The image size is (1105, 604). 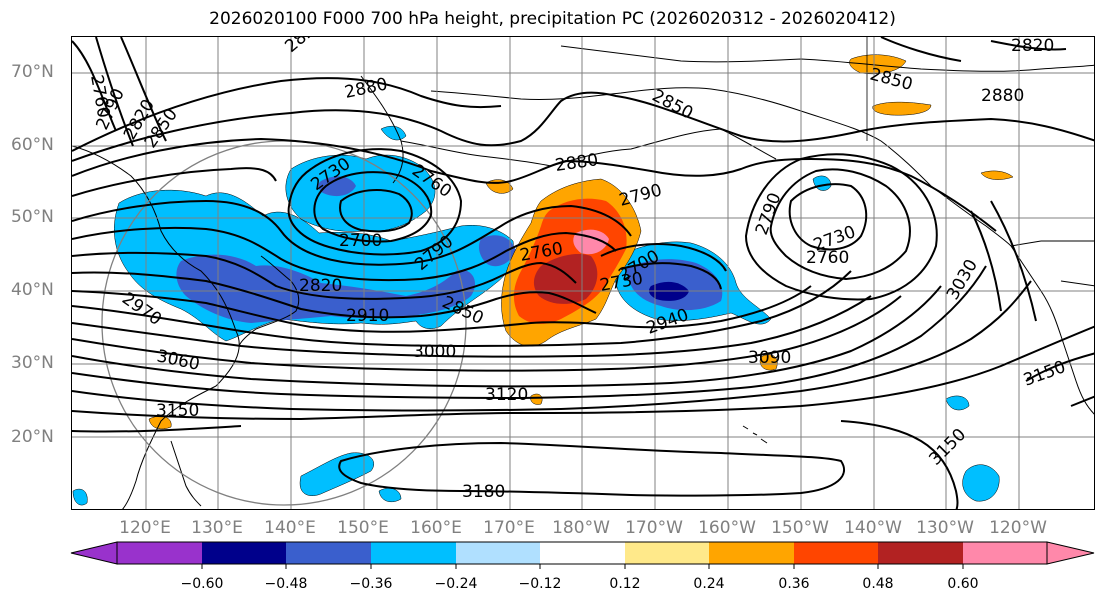 I want to click on colorbar-tick-label: 0.12, so click(x=625, y=584).